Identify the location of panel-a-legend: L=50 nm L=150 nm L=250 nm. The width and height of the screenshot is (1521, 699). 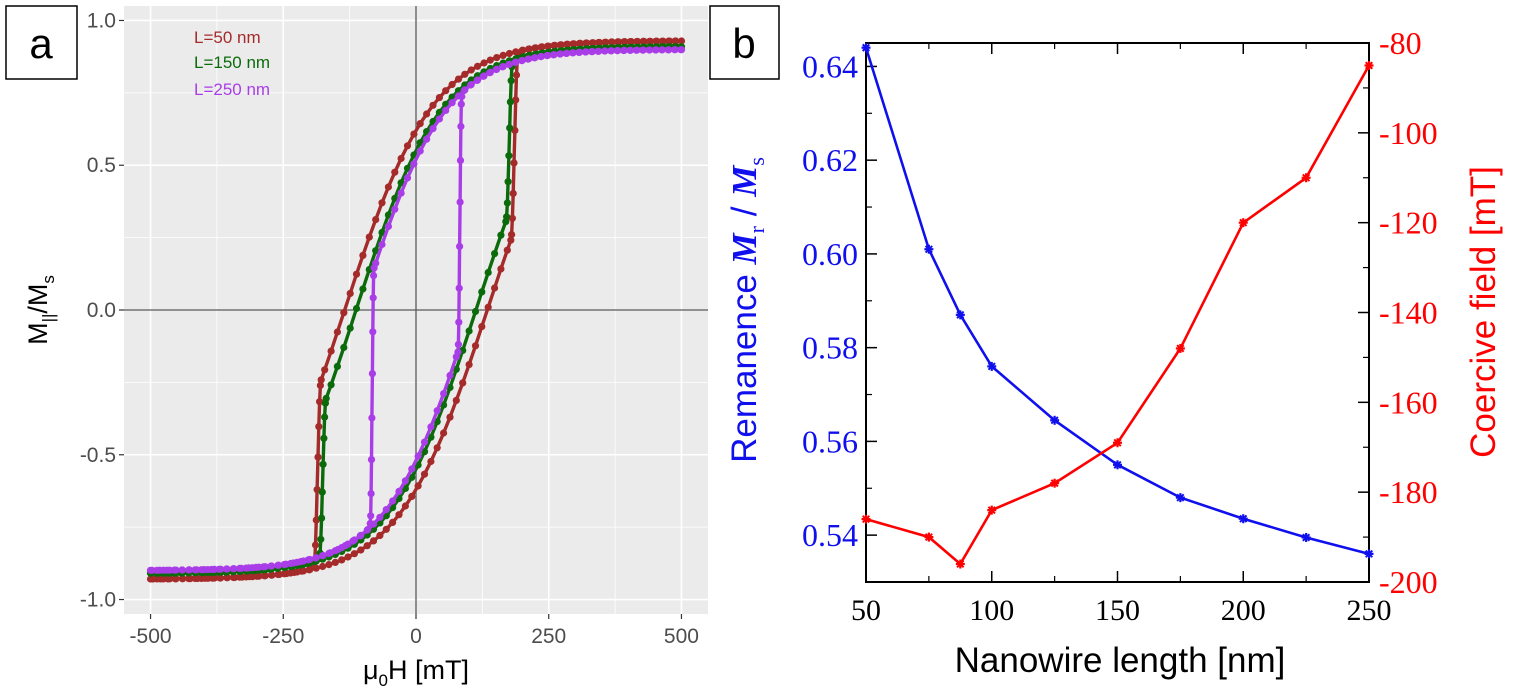
(232, 63).